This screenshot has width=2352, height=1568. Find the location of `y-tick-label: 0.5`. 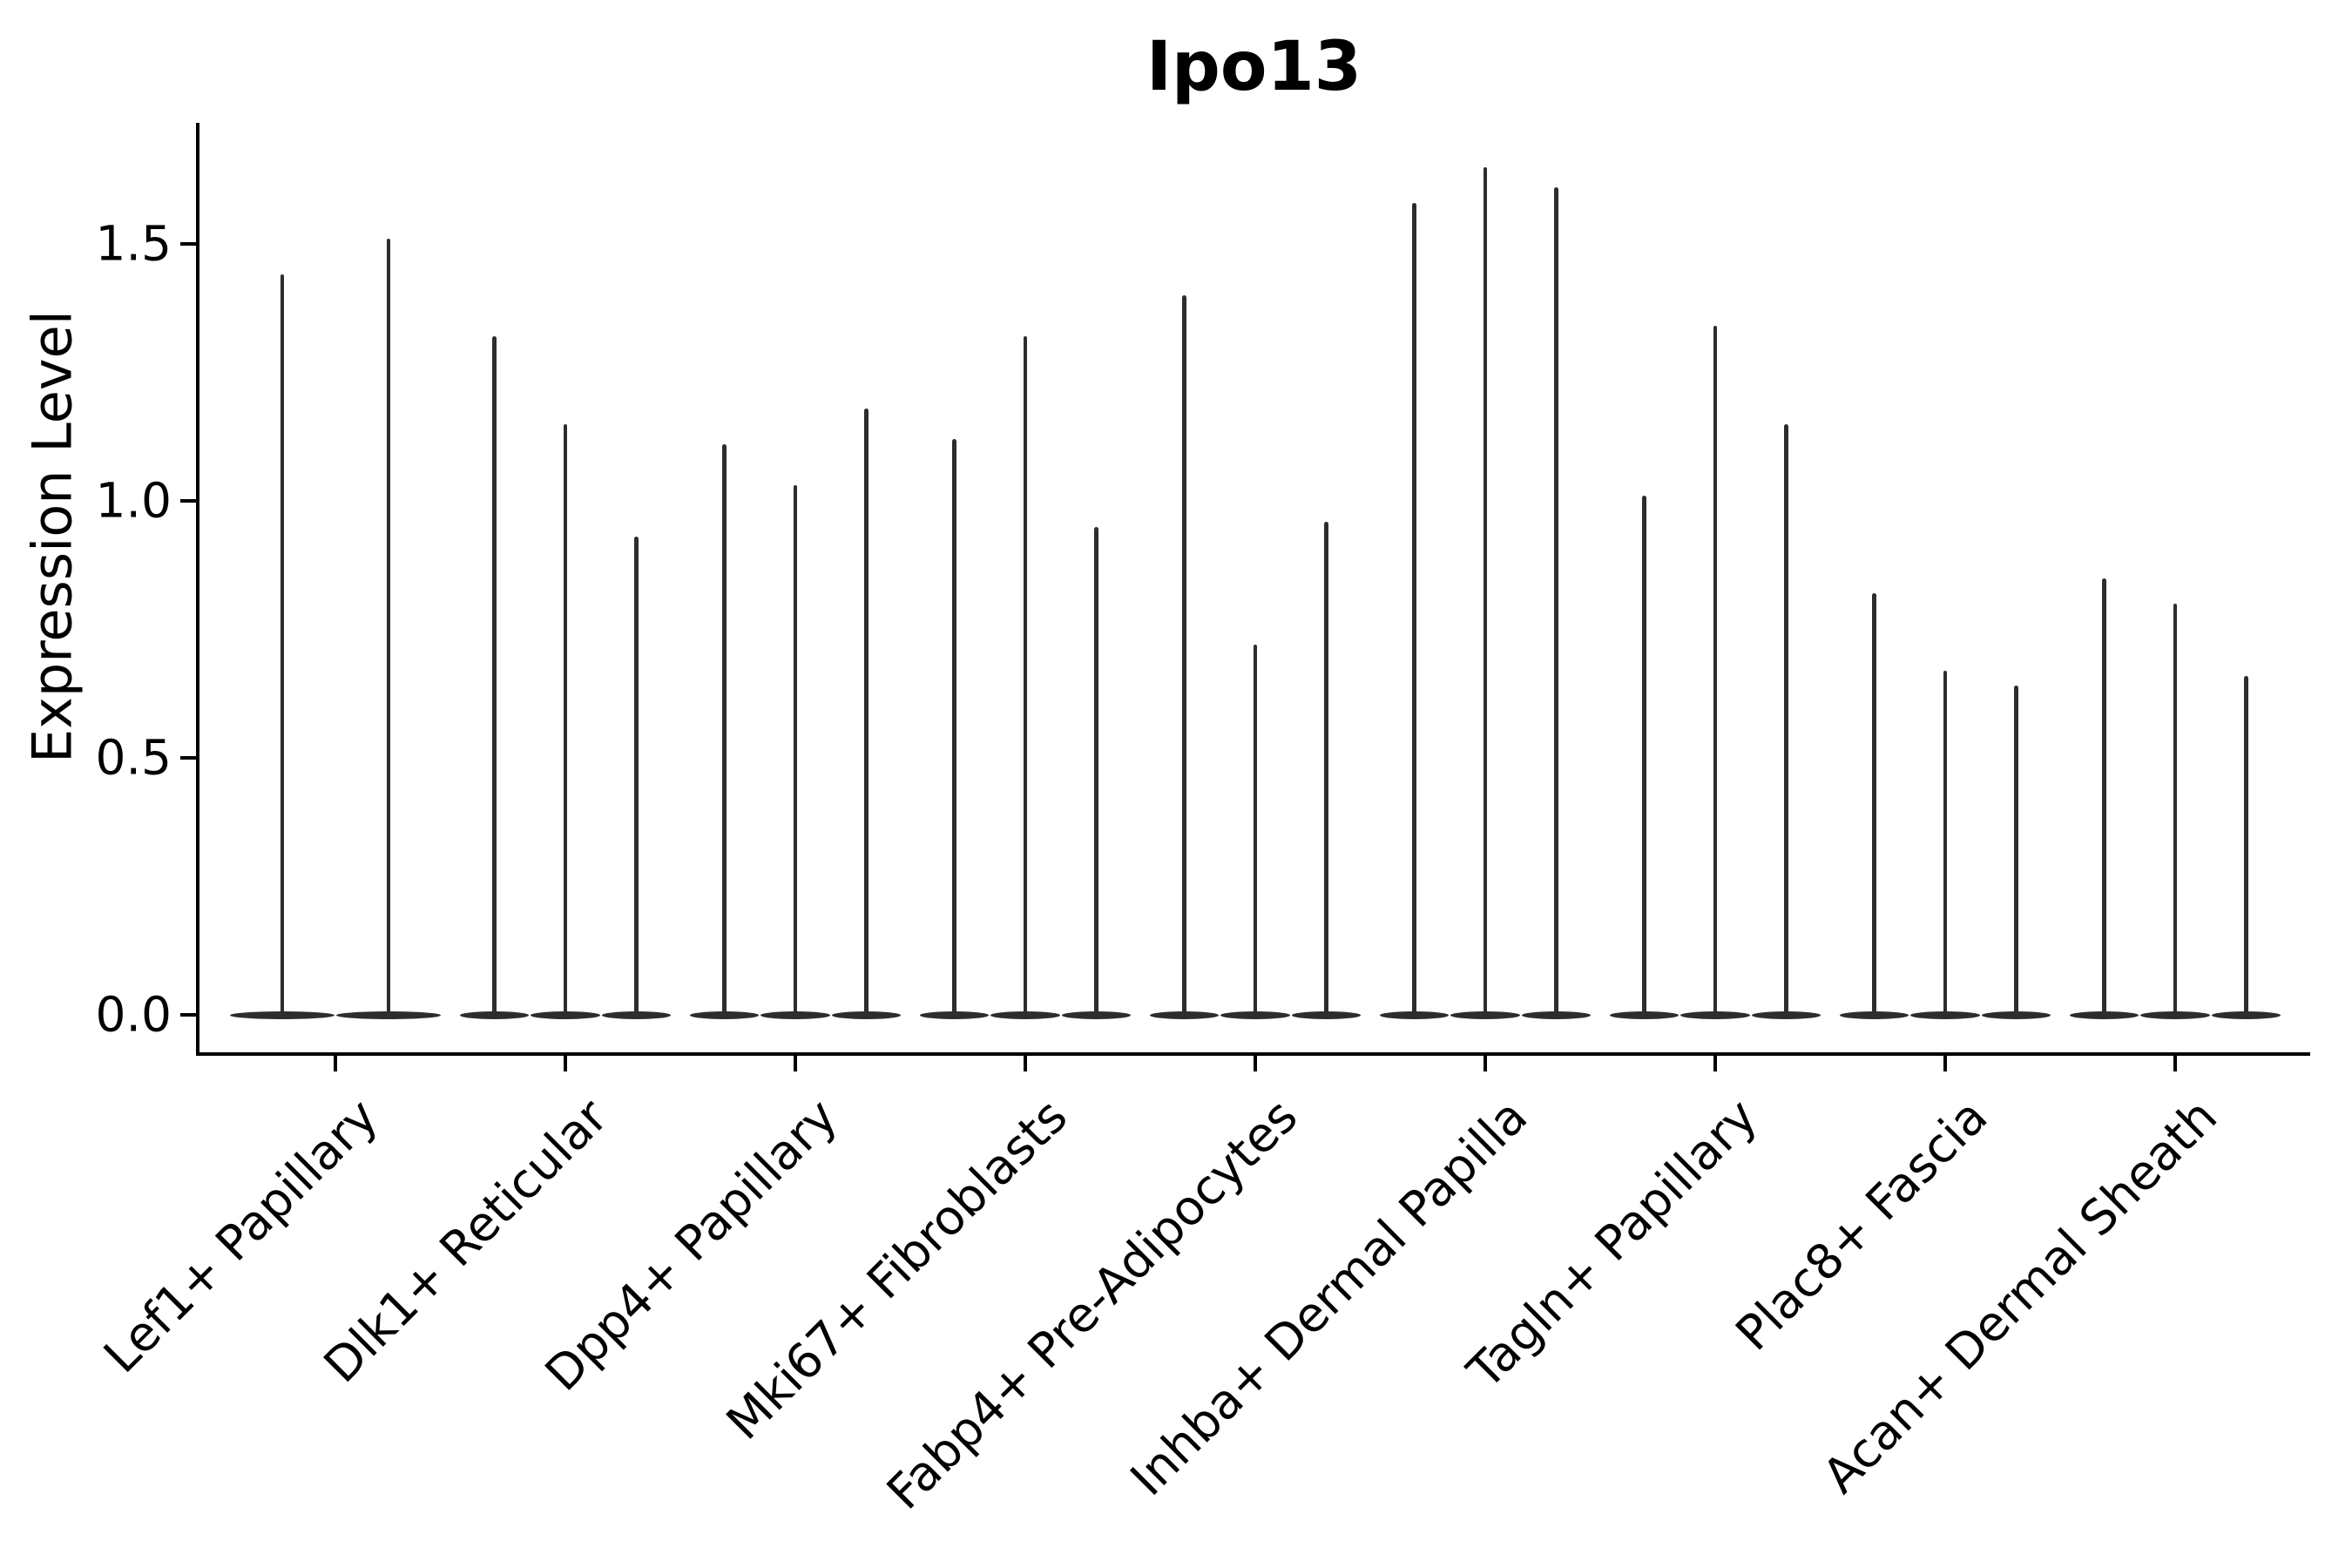

y-tick-label: 0.5 is located at coordinates (134, 757).